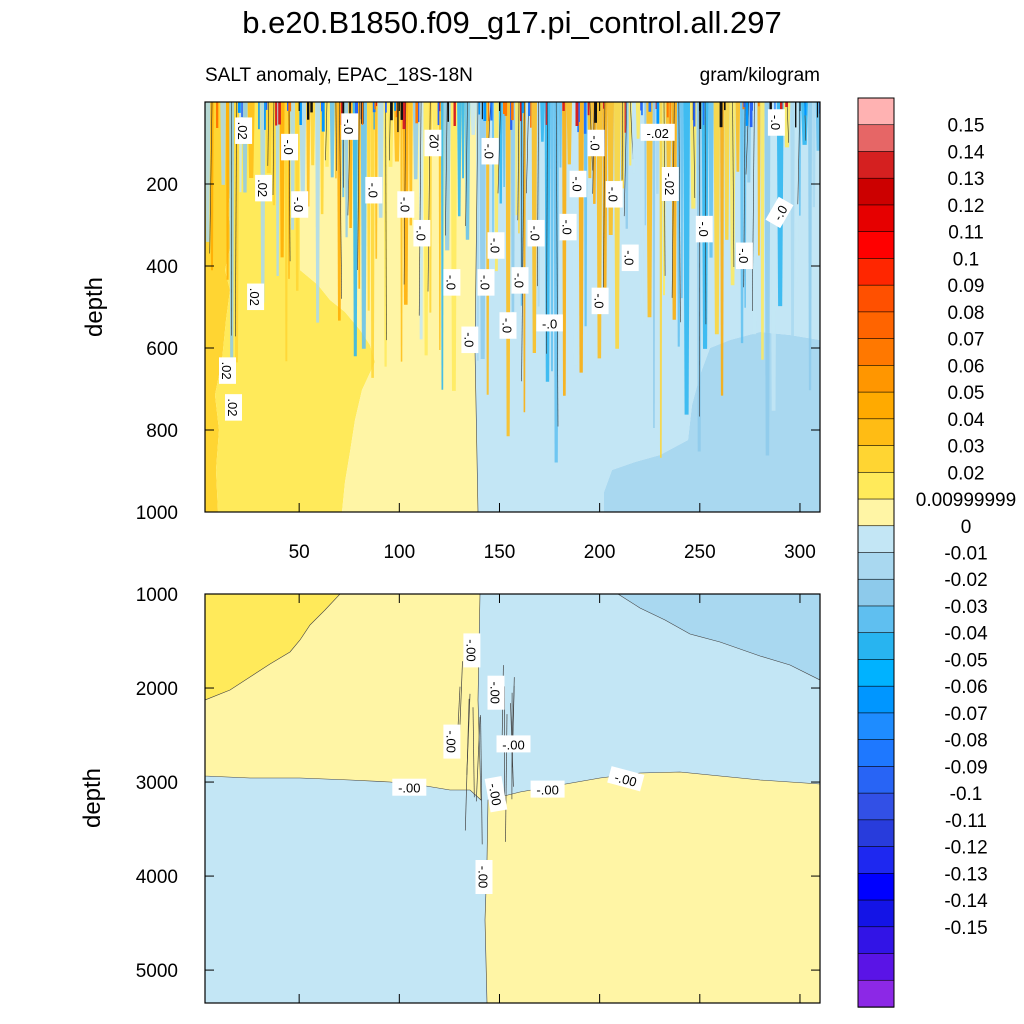  What do you see at coordinates (966, 794) in the screenshot?
I see `colorbar-label: -0.1` at bounding box center [966, 794].